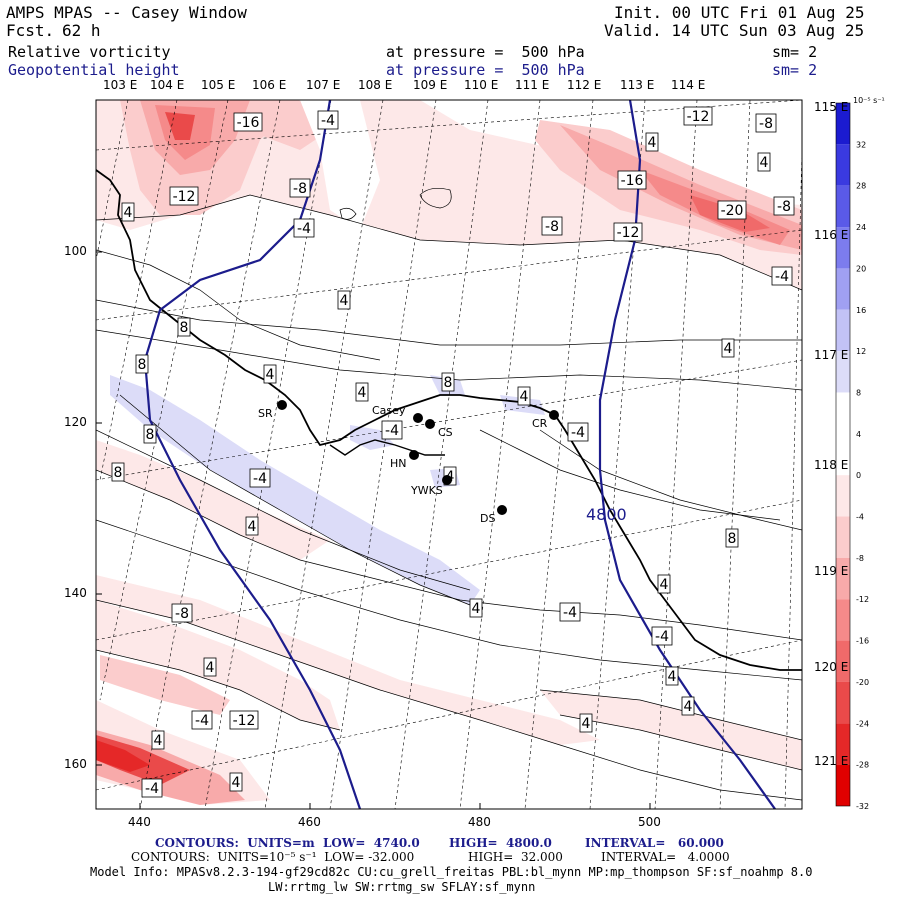 This screenshot has height=900, width=900. I want to click on coastline-island, so click(387, 447).